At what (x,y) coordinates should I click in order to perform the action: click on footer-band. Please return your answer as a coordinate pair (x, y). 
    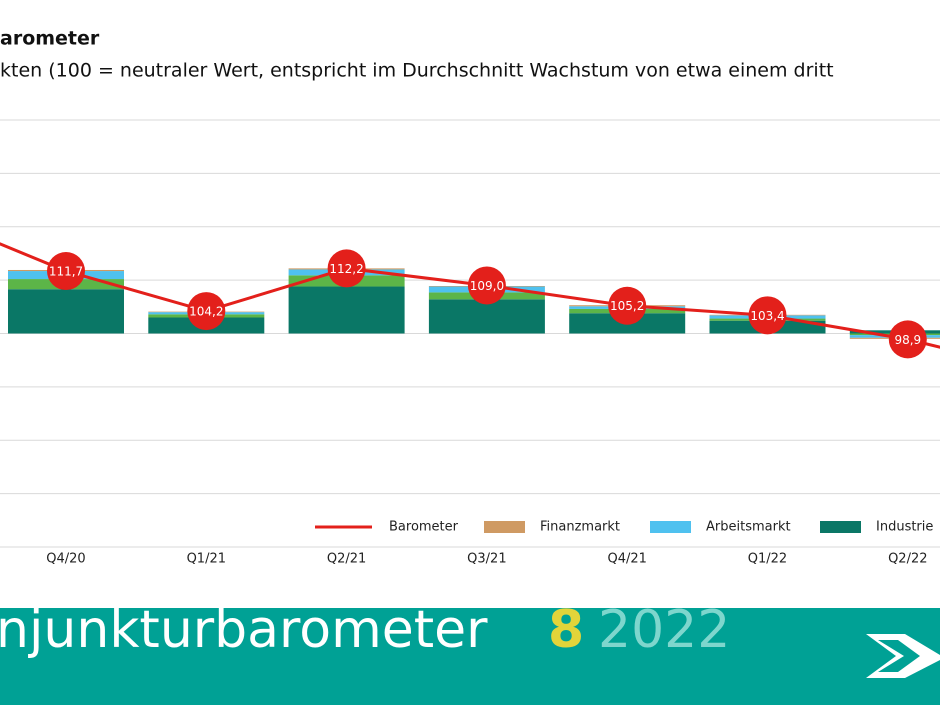
    Looking at the image, I should click on (470, 656).